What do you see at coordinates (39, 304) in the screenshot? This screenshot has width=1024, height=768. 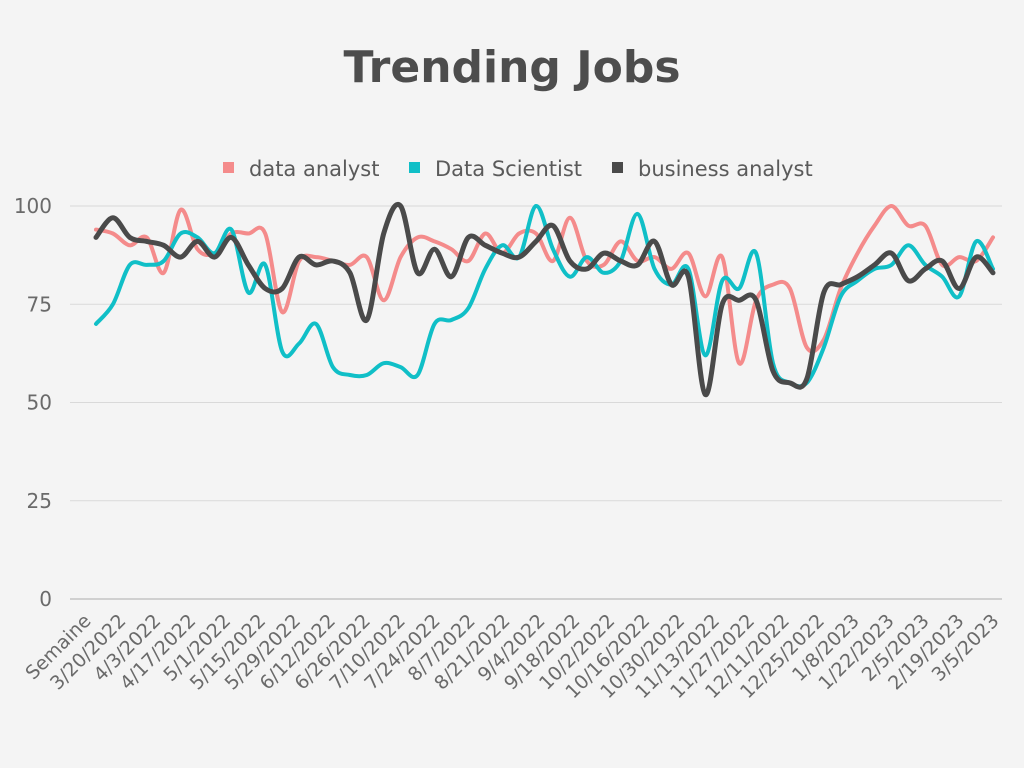 I see `y-tick-label: 75` at bounding box center [39, 304].